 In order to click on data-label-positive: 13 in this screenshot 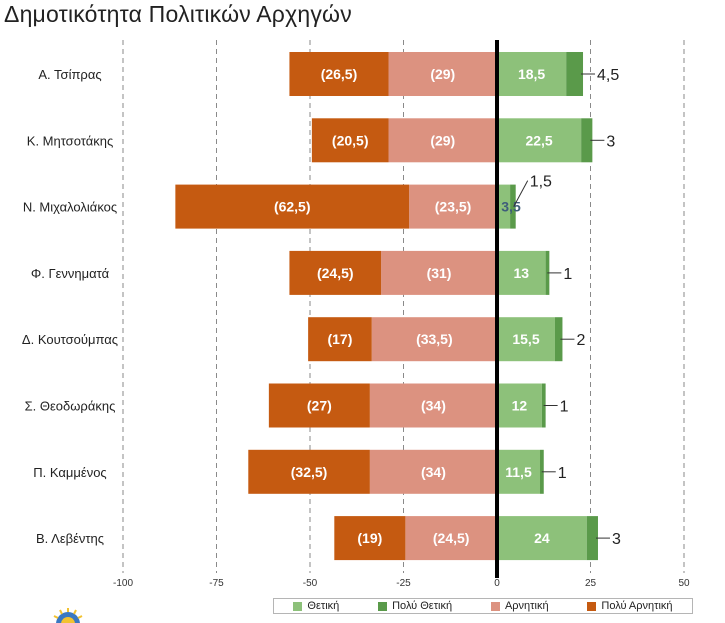, I will do `click(522, 273)`.